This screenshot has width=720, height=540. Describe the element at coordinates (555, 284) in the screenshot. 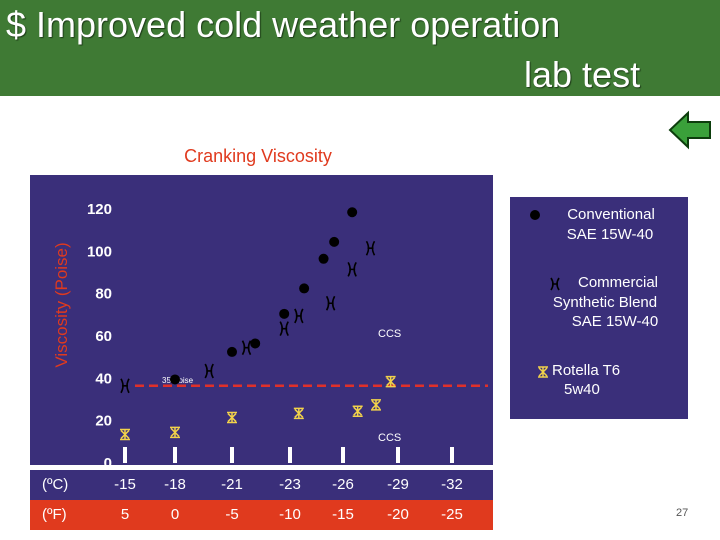

I see `legend-cross-icon` at that location.